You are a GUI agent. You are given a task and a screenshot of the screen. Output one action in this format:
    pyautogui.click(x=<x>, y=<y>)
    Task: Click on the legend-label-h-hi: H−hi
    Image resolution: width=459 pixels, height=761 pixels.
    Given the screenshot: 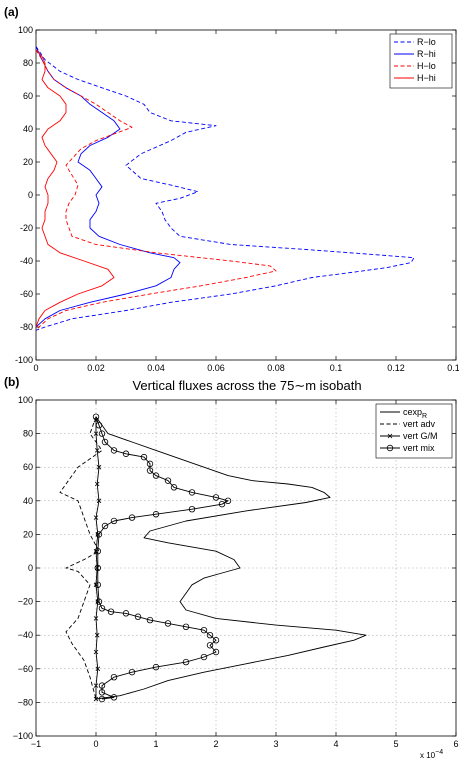 What is the action you would take?
    pyautogui.click(x=426, y=78)
    